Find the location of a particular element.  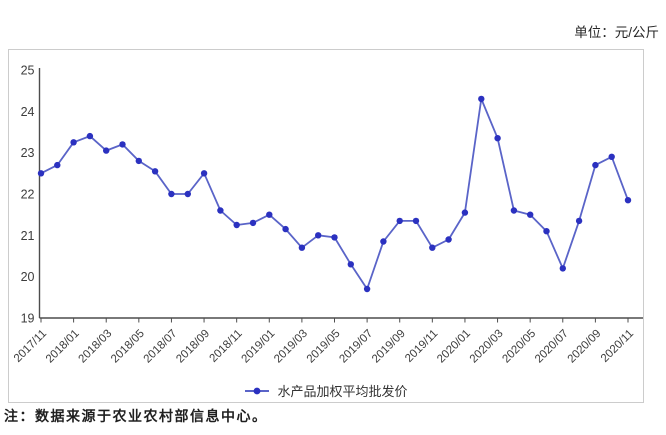

legend: 水产品加权平均批发价 is located at coordinates (326, 390).